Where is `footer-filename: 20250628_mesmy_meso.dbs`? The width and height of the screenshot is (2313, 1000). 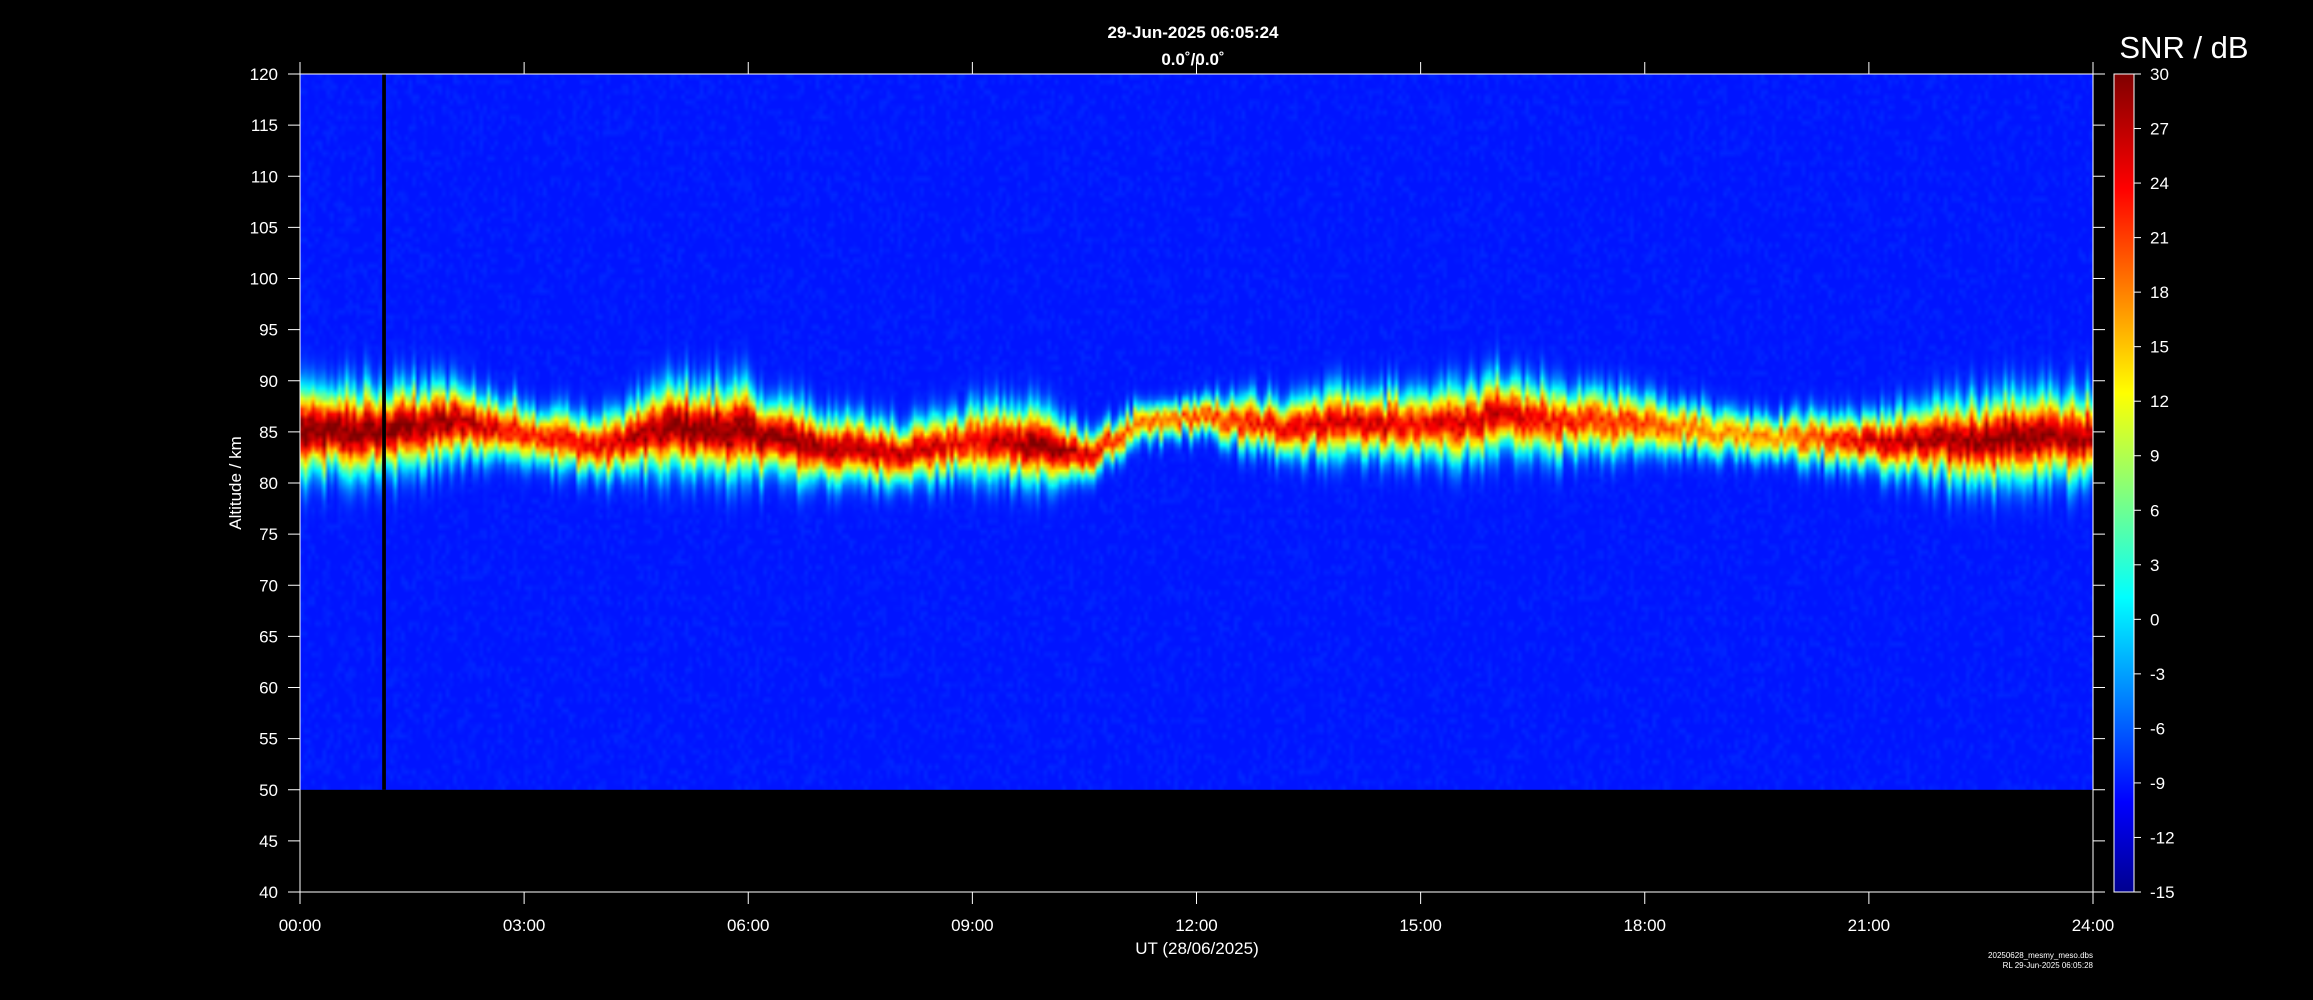
footer-filename: 20250628_mesmy_meso.dbs is located at coordinates (2040, 955).